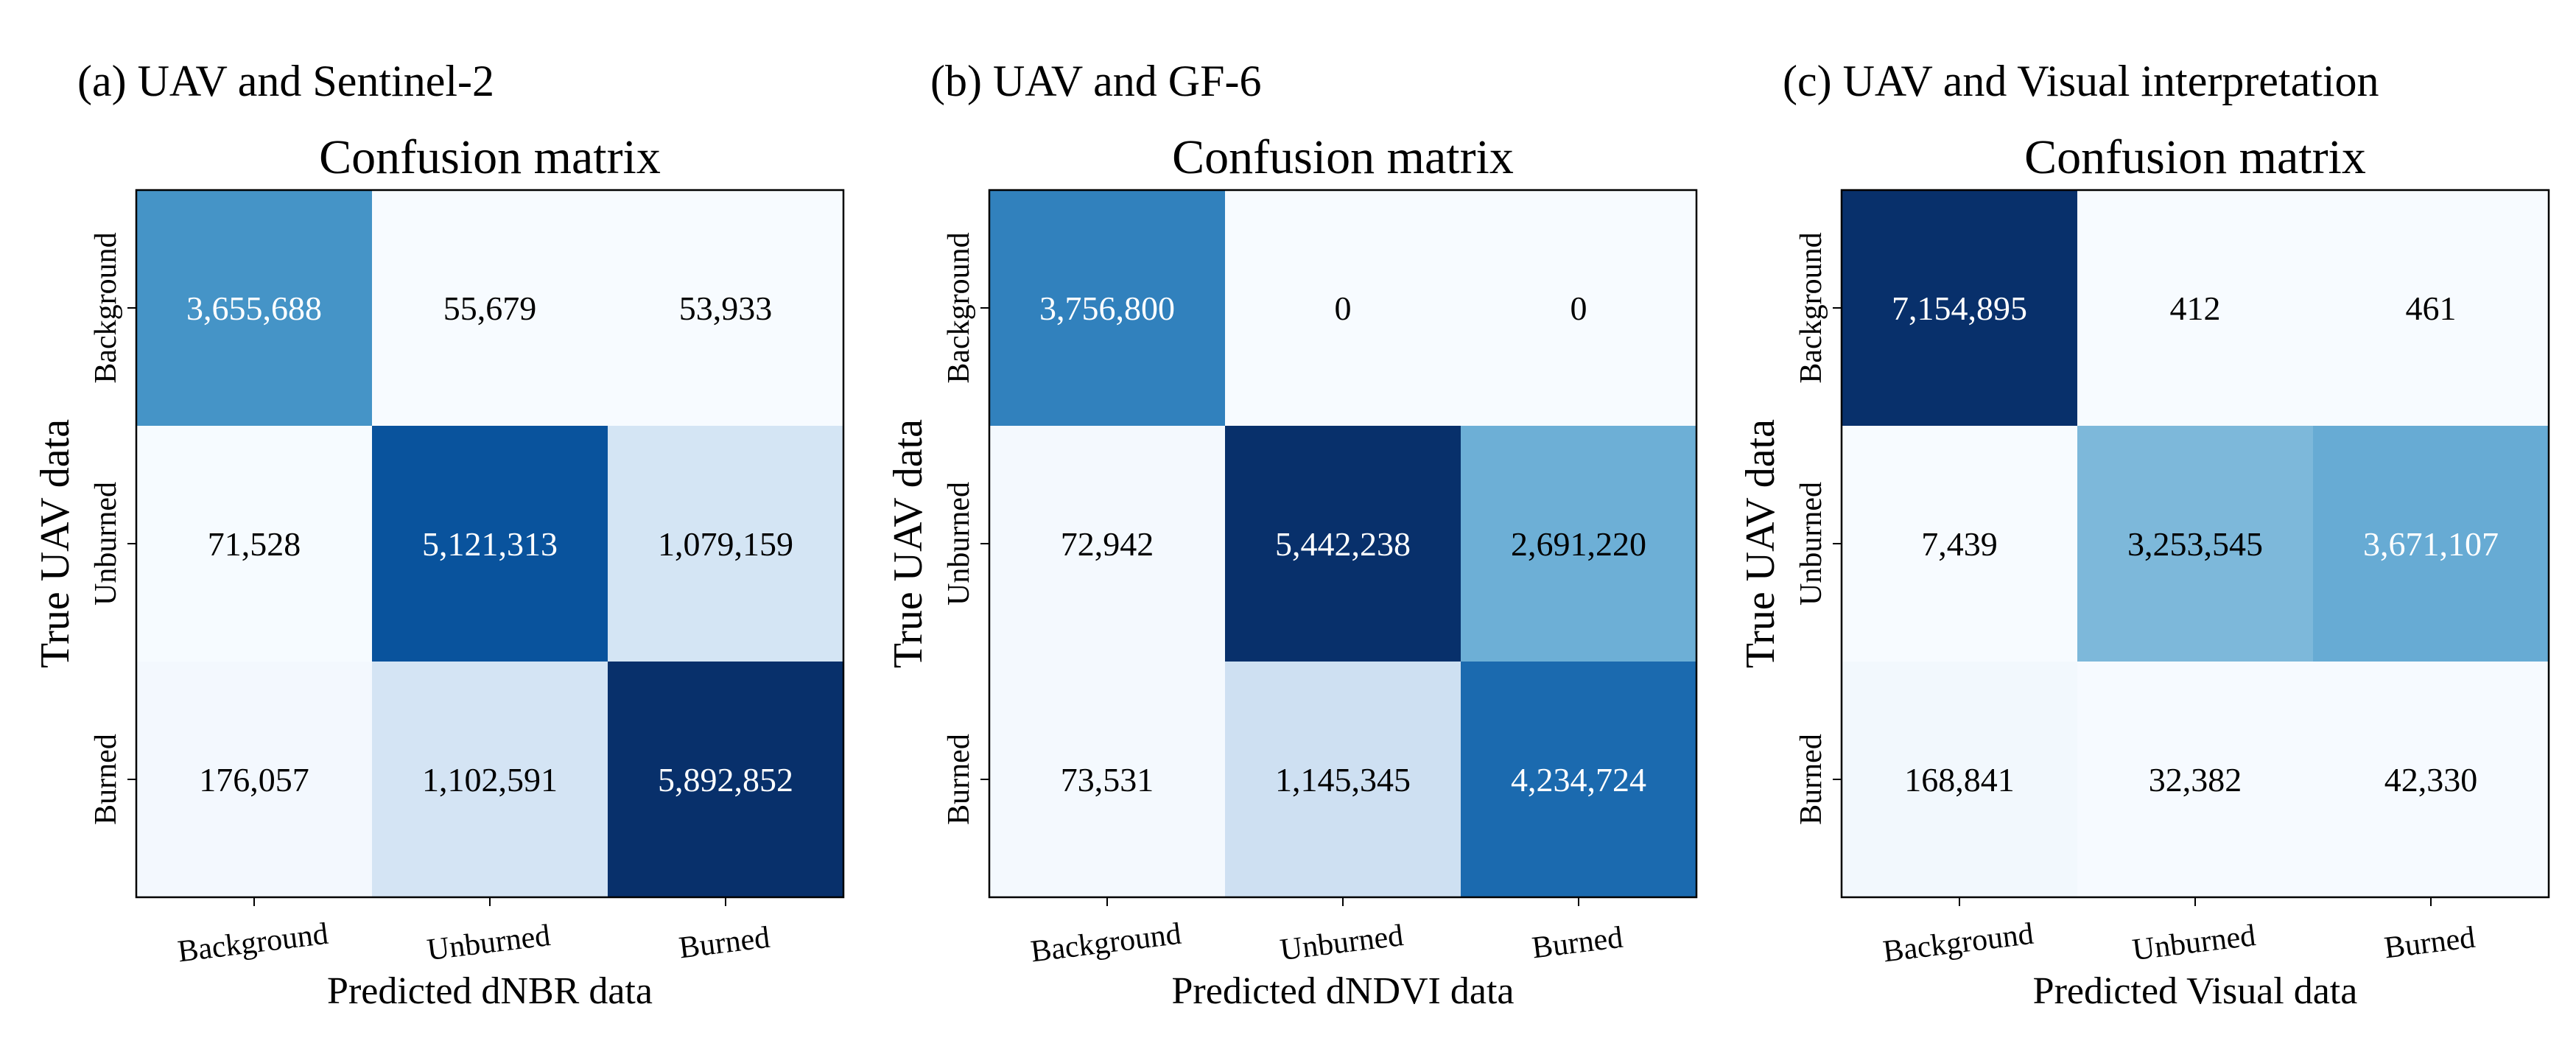 This screenshot has height=1049, width=2576. What do you see at coordinates (2081, 81) in the screenshot?
I see `panel-label: (c) UAV and Visual interpretation` at bounding box center [2081, 81].